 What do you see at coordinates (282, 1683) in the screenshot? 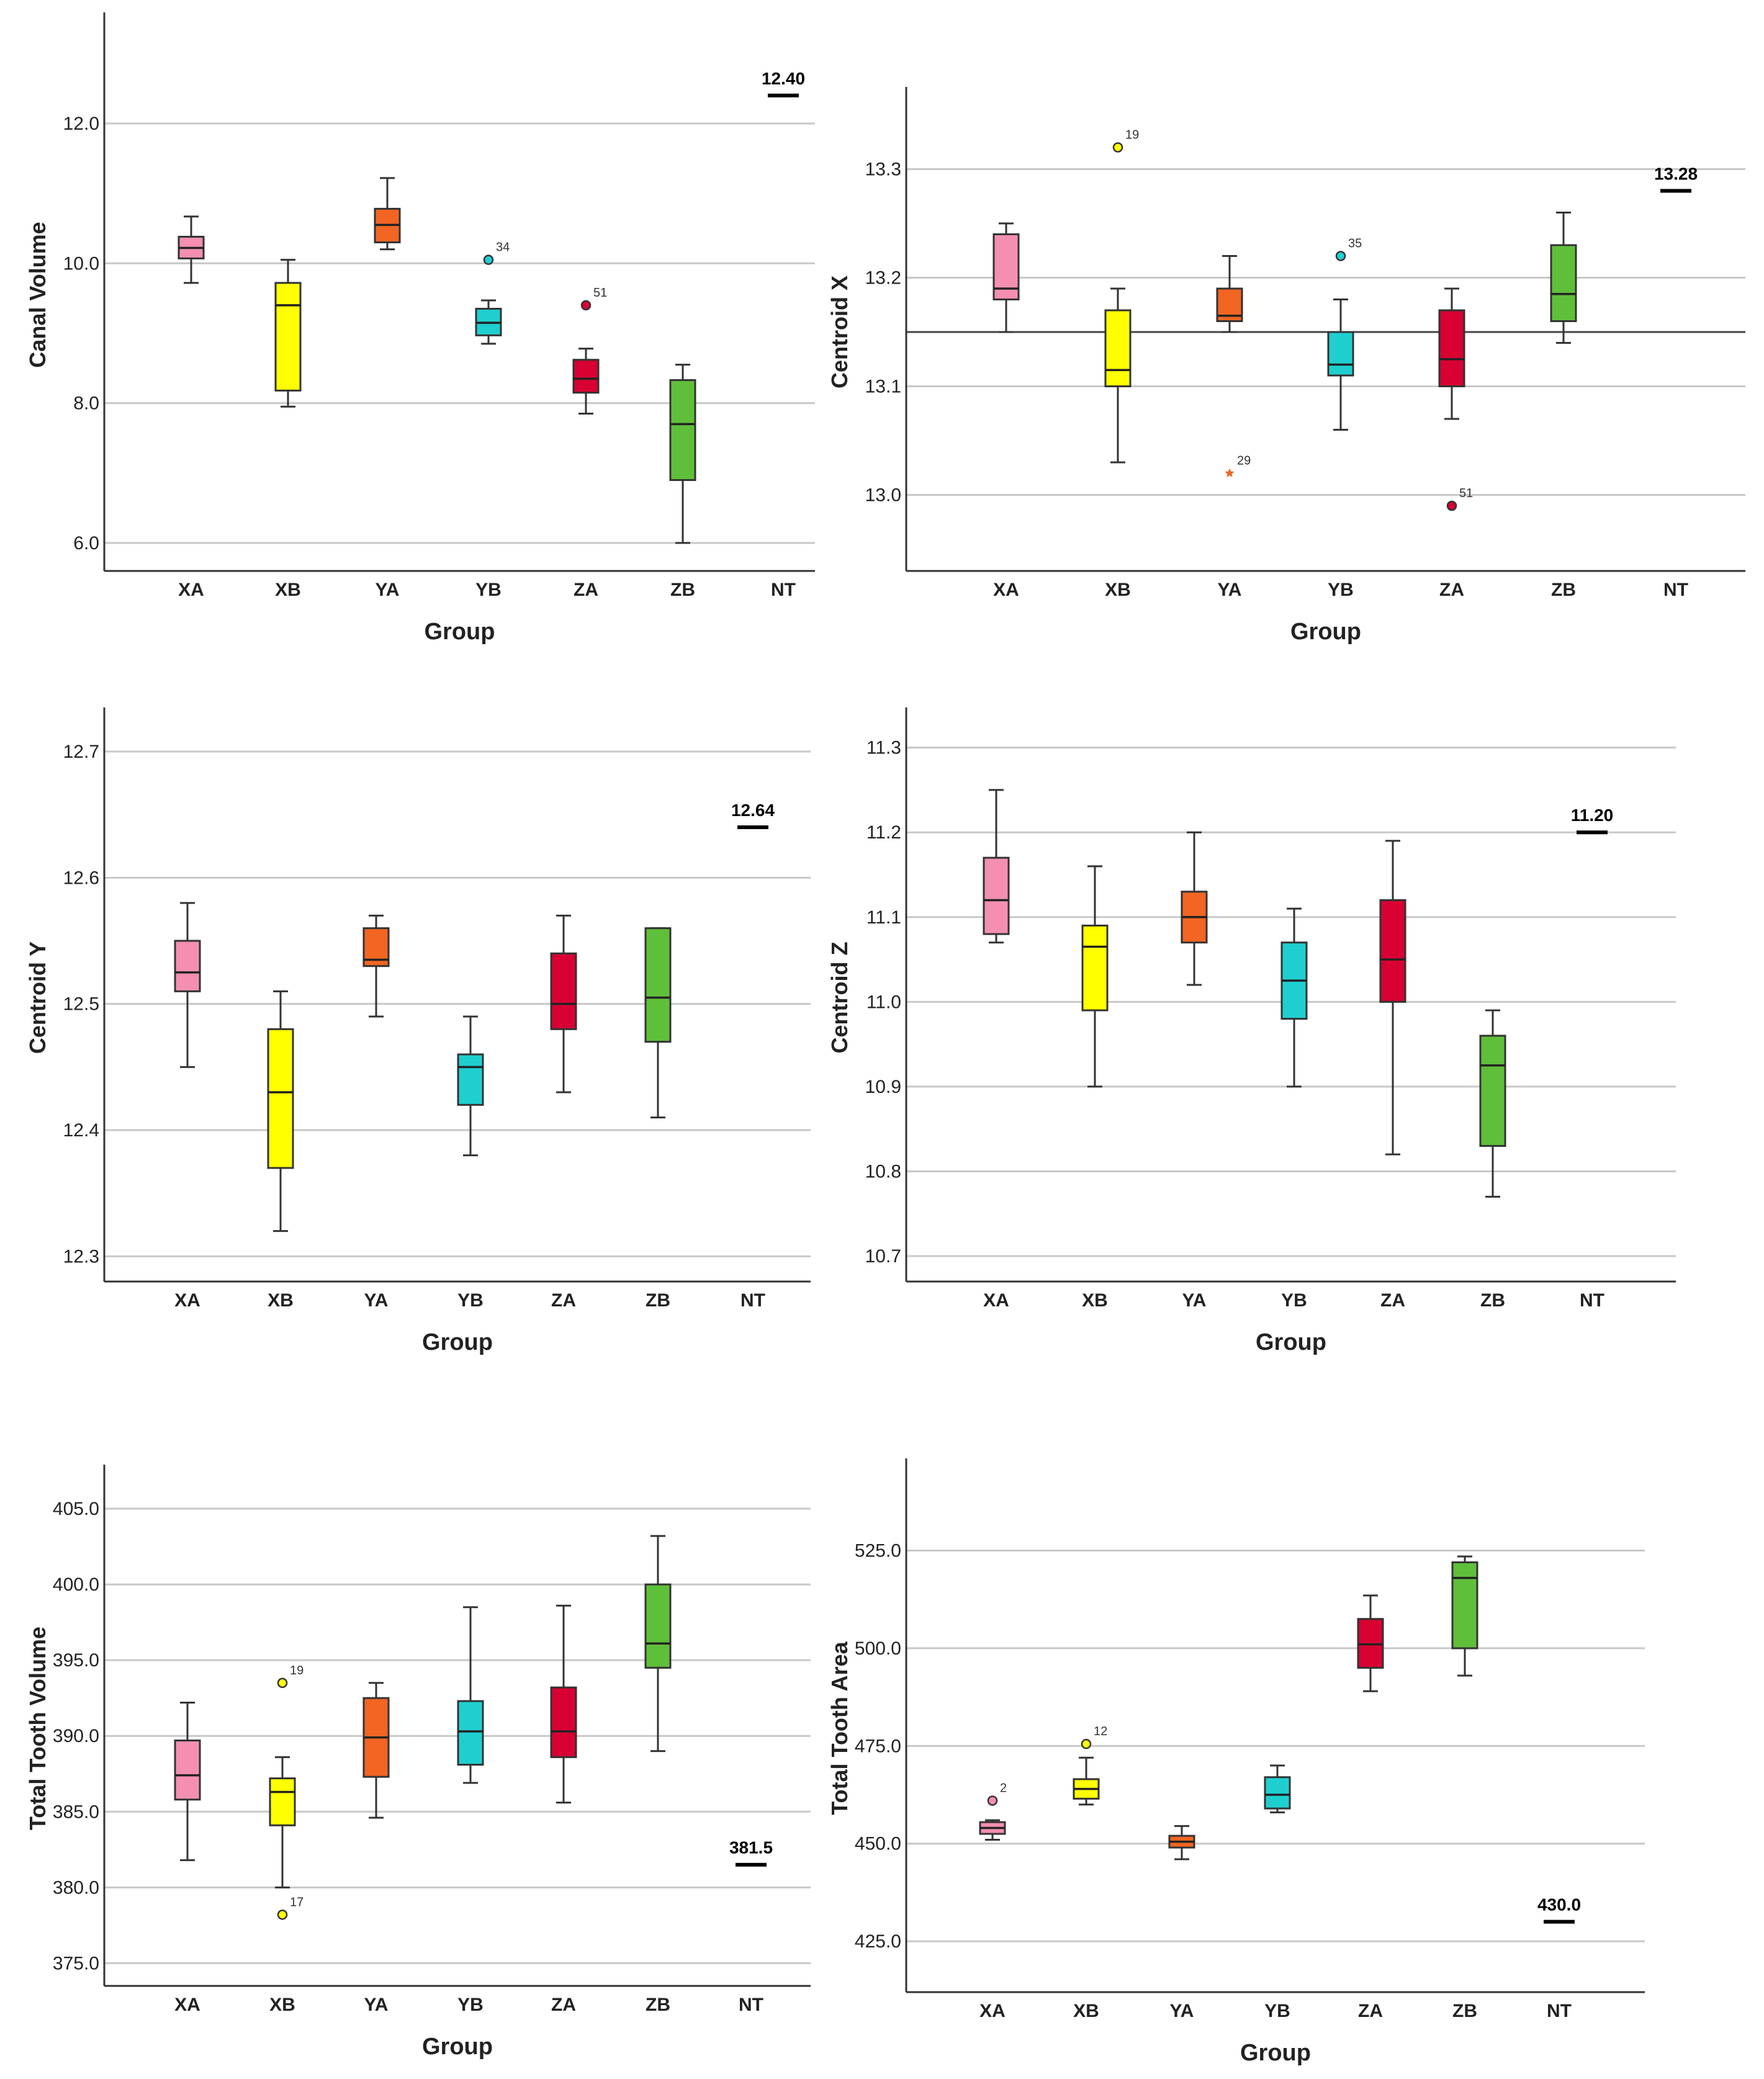
I see `outlier-point-xb` at bounding box center [282, 1683].